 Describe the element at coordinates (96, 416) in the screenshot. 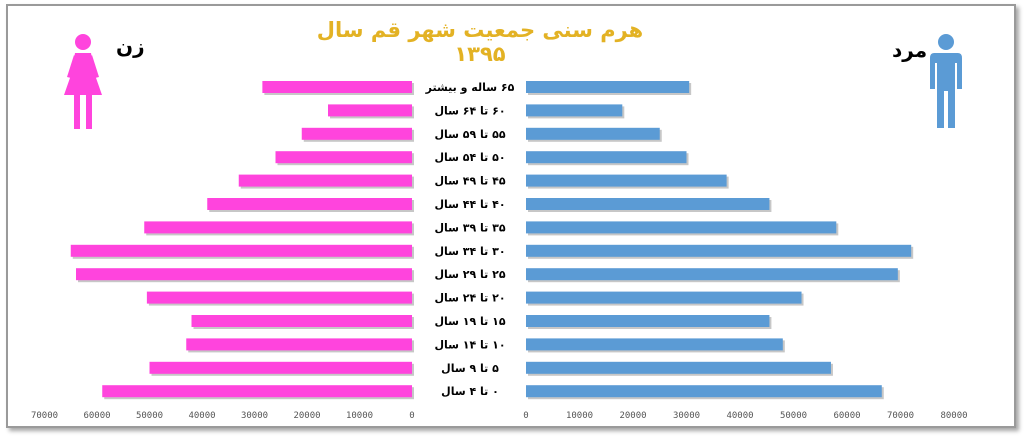

I see `female-axis-tick-label: 60000` at that location.